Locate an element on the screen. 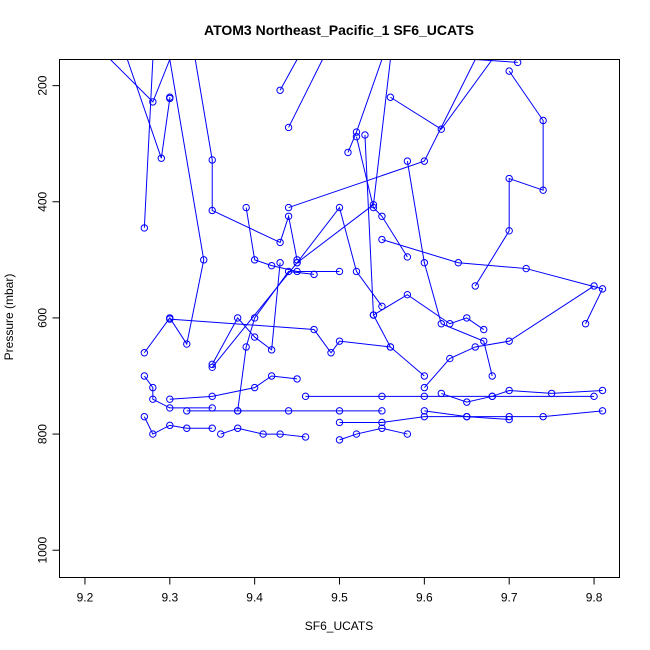 The image size is (650, 650). x-tick-label: 9.7 is located at coordinates (509, 598).